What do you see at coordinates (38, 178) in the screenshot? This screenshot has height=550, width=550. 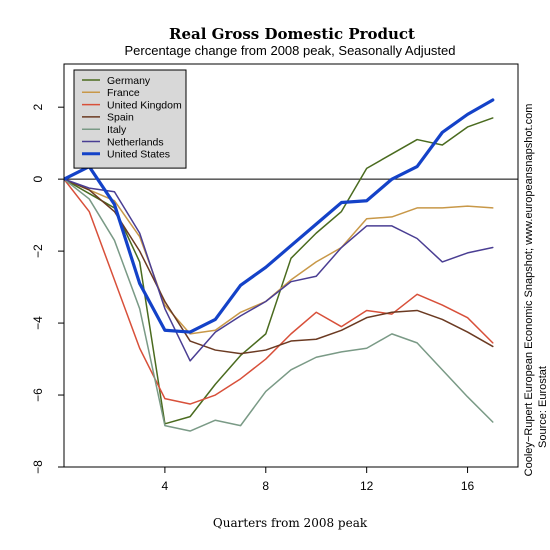 I see `y-tick-label: 0` at bounding box center [38, 178].